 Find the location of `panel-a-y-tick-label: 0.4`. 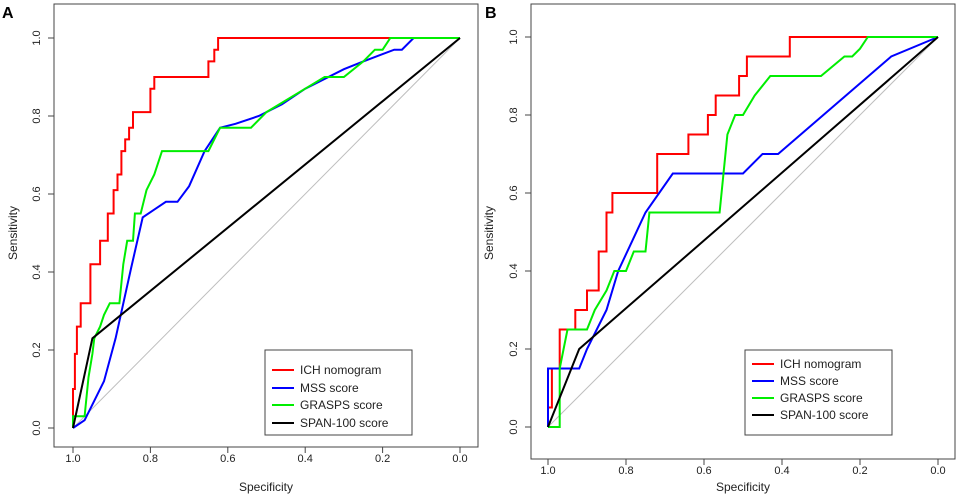

panel-a-y-tick-label: 0.4 is located at coordinates (37, 271).